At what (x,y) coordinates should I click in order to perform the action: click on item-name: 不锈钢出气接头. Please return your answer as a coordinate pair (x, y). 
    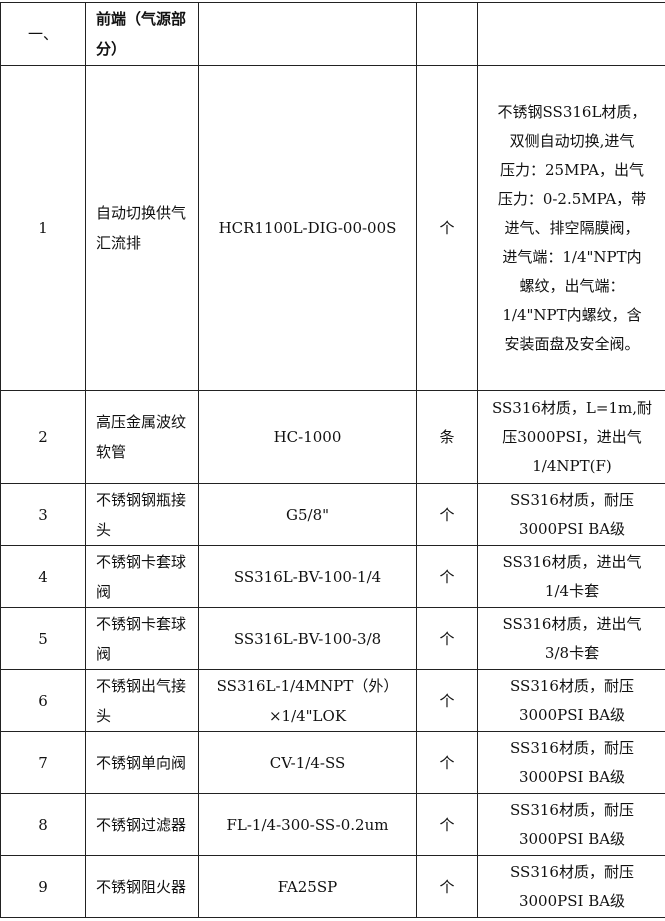
    Looking at the image, I should click on (142, 701).